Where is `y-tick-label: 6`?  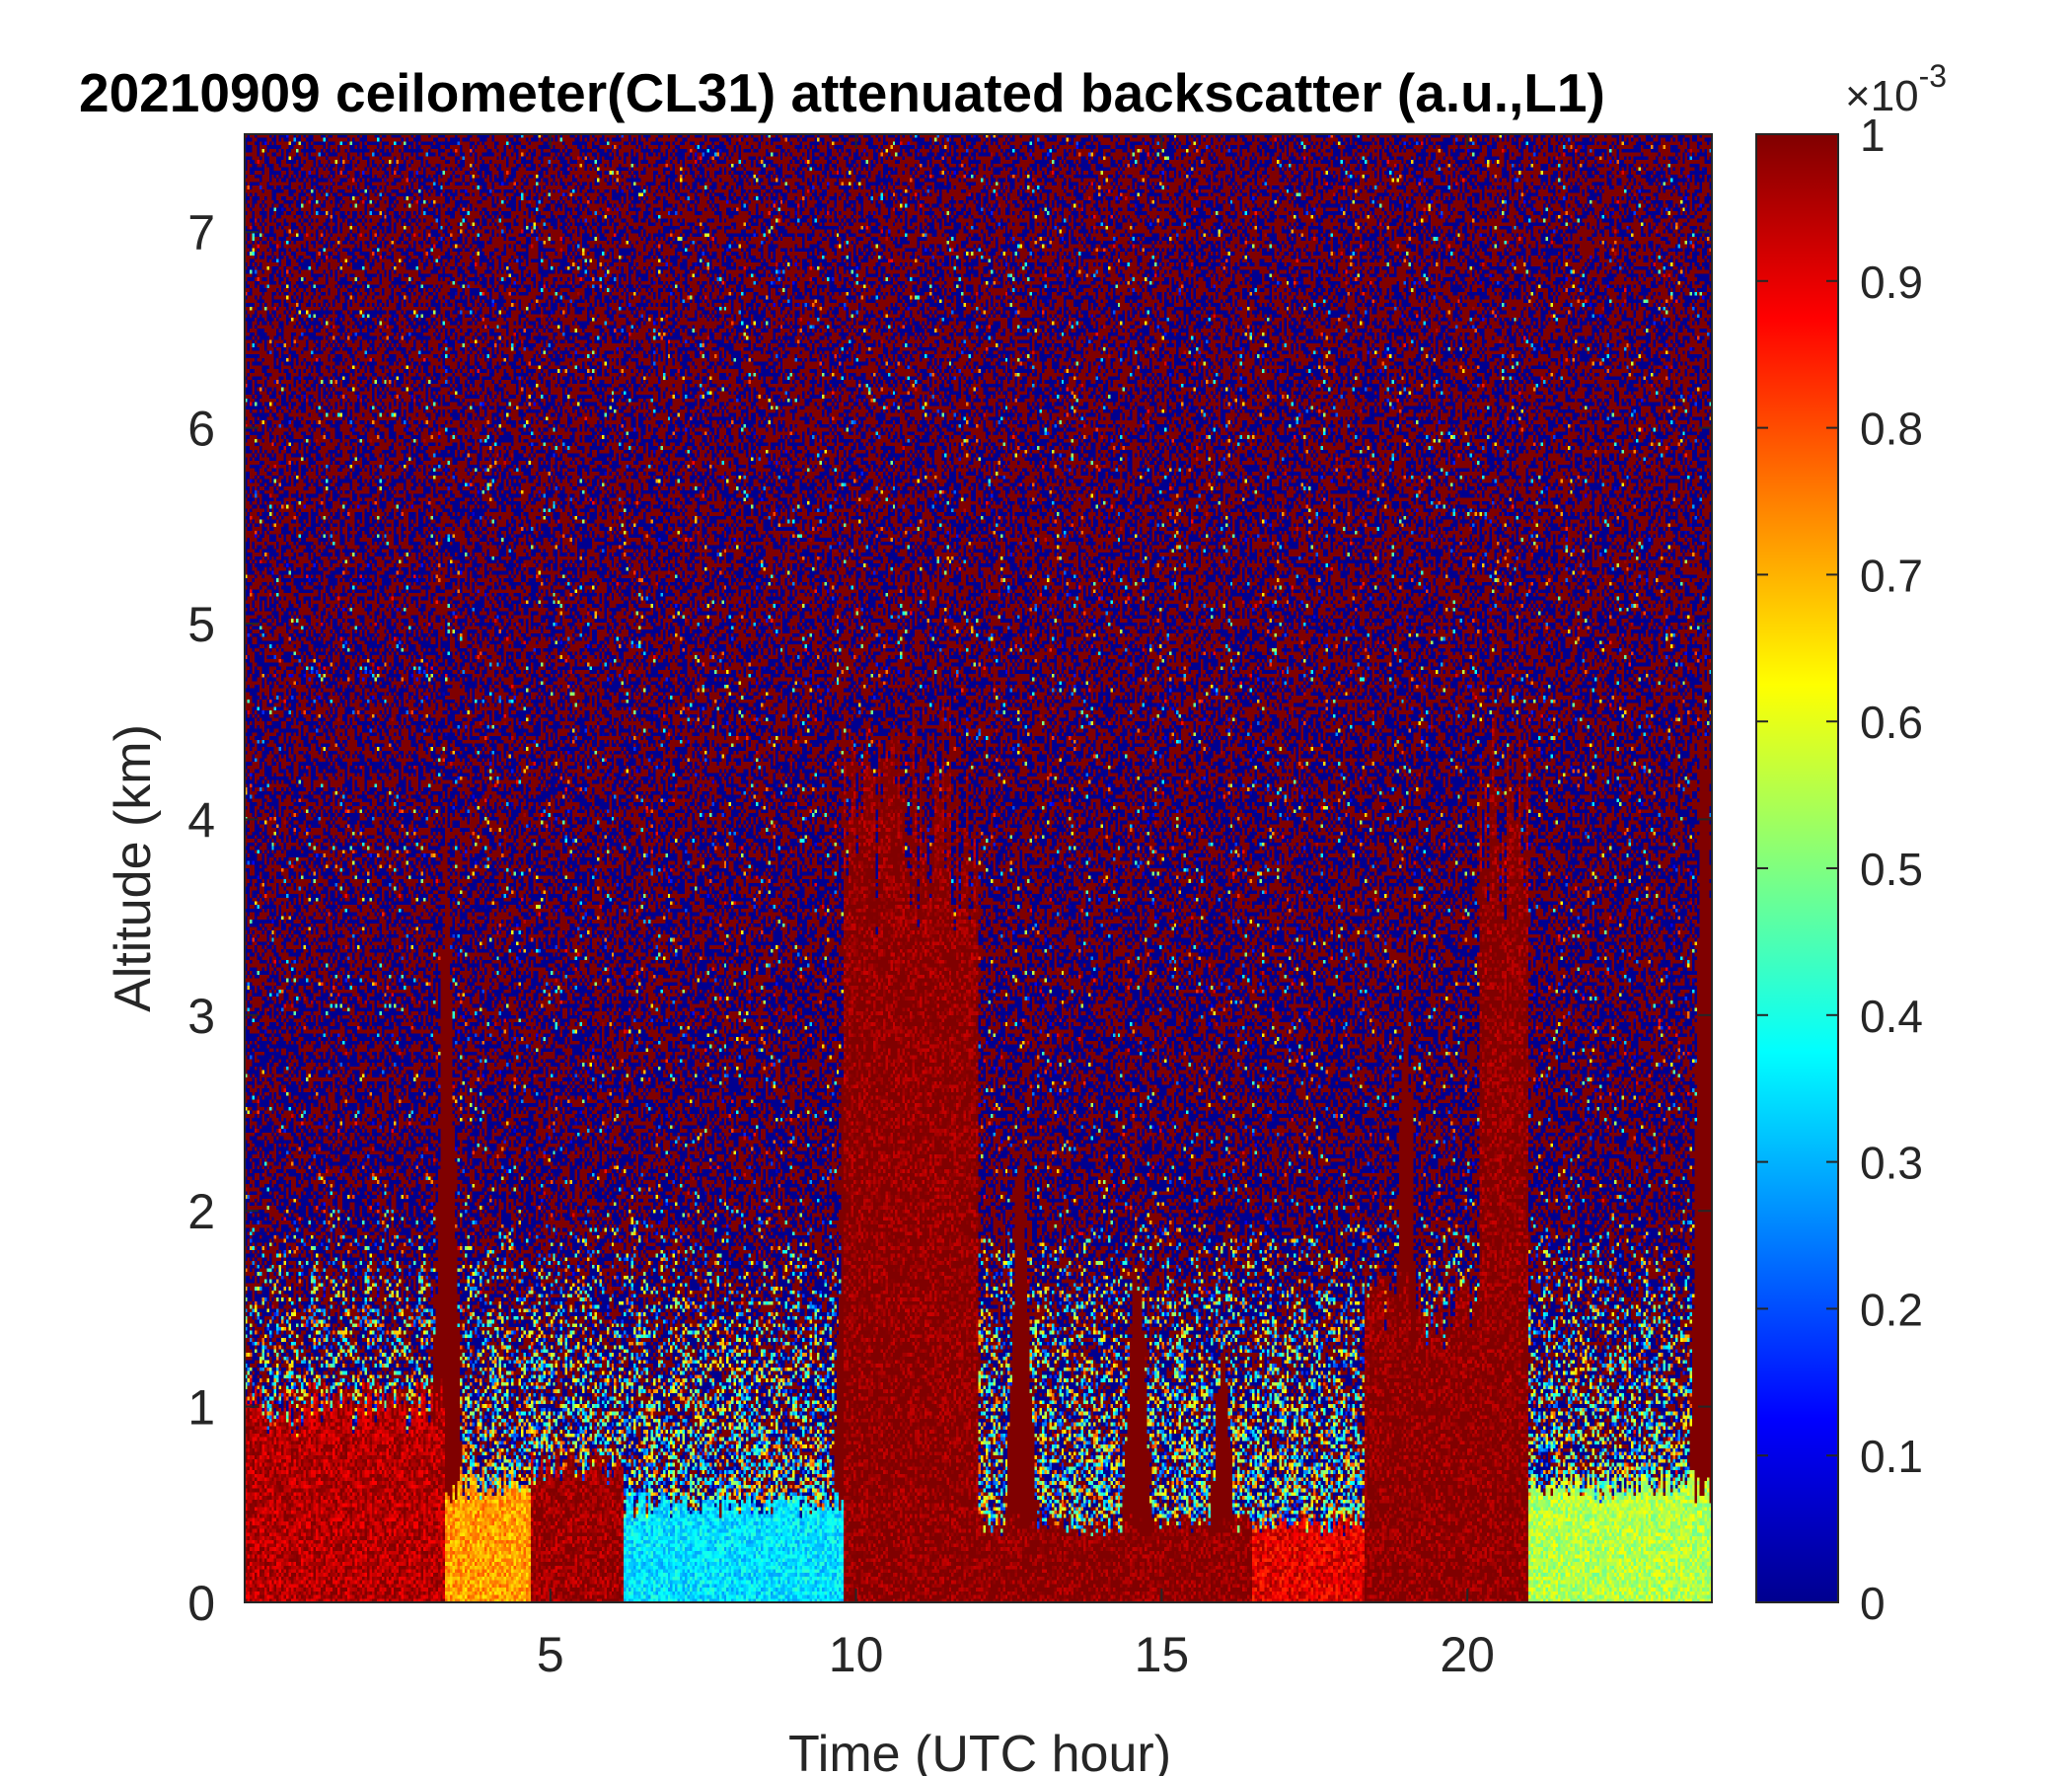 y-tick-label: 6 is located at coordinates (201, 429).